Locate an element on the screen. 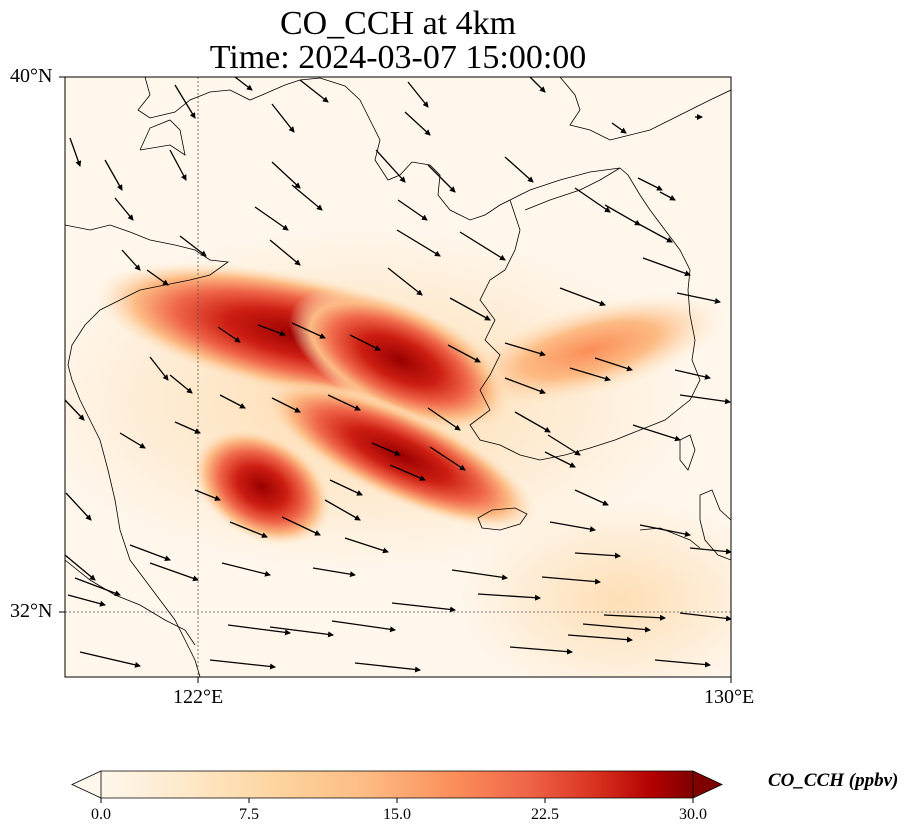 The height and width of the screenshot is (836, 921). cbar-tick-label-4: 30.0 is located at coordinates (693, 814).